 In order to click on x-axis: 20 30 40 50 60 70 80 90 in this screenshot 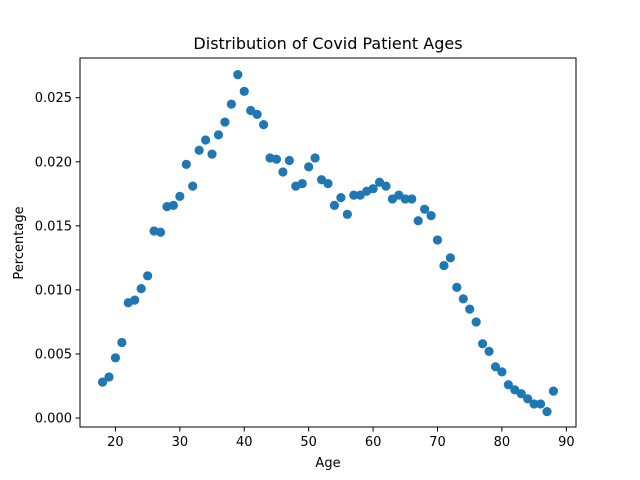, I will do `click(341, 438)`.